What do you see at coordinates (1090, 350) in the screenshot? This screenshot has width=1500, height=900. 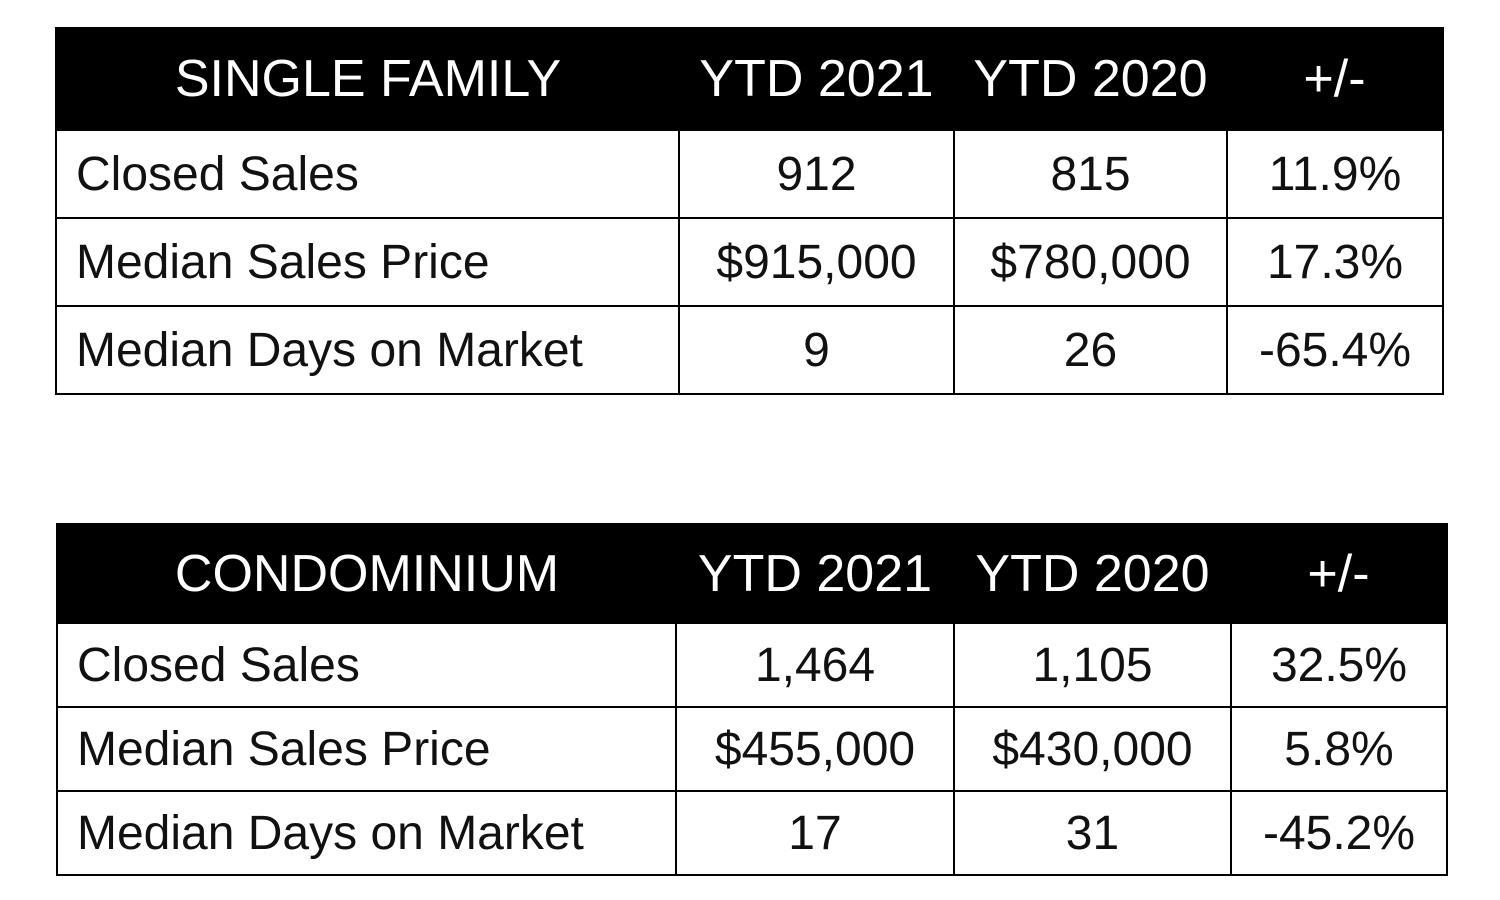 I see `cell-ytd-2020: 26` at bounding box center [1090, 350].